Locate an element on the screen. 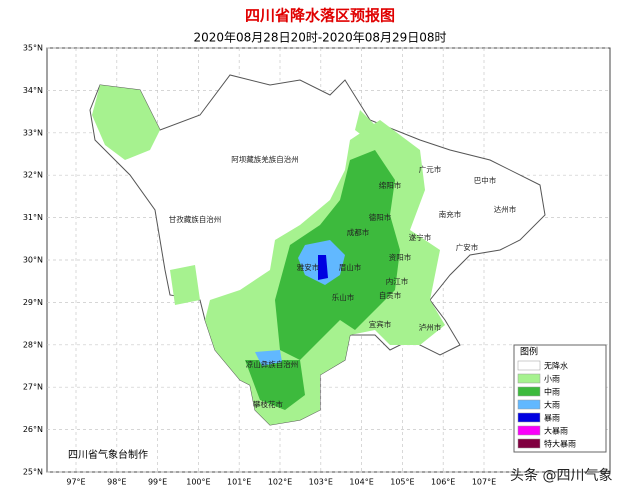  lat-label: 25°N is located at coordinates (33, 472).